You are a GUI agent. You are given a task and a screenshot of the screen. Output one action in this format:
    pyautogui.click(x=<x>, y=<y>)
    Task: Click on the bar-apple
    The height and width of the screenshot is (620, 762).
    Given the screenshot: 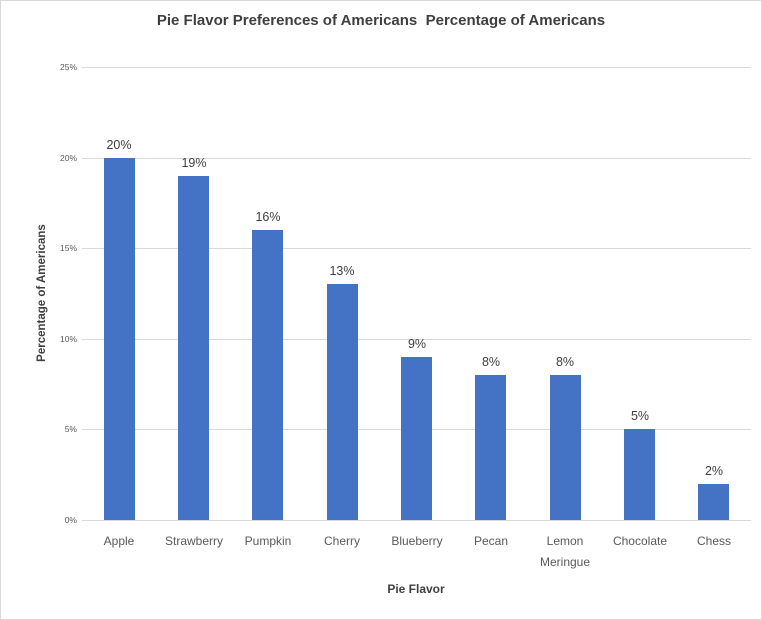 What is the action you would take?
    pyautogui.click(x=119, y=339)
    